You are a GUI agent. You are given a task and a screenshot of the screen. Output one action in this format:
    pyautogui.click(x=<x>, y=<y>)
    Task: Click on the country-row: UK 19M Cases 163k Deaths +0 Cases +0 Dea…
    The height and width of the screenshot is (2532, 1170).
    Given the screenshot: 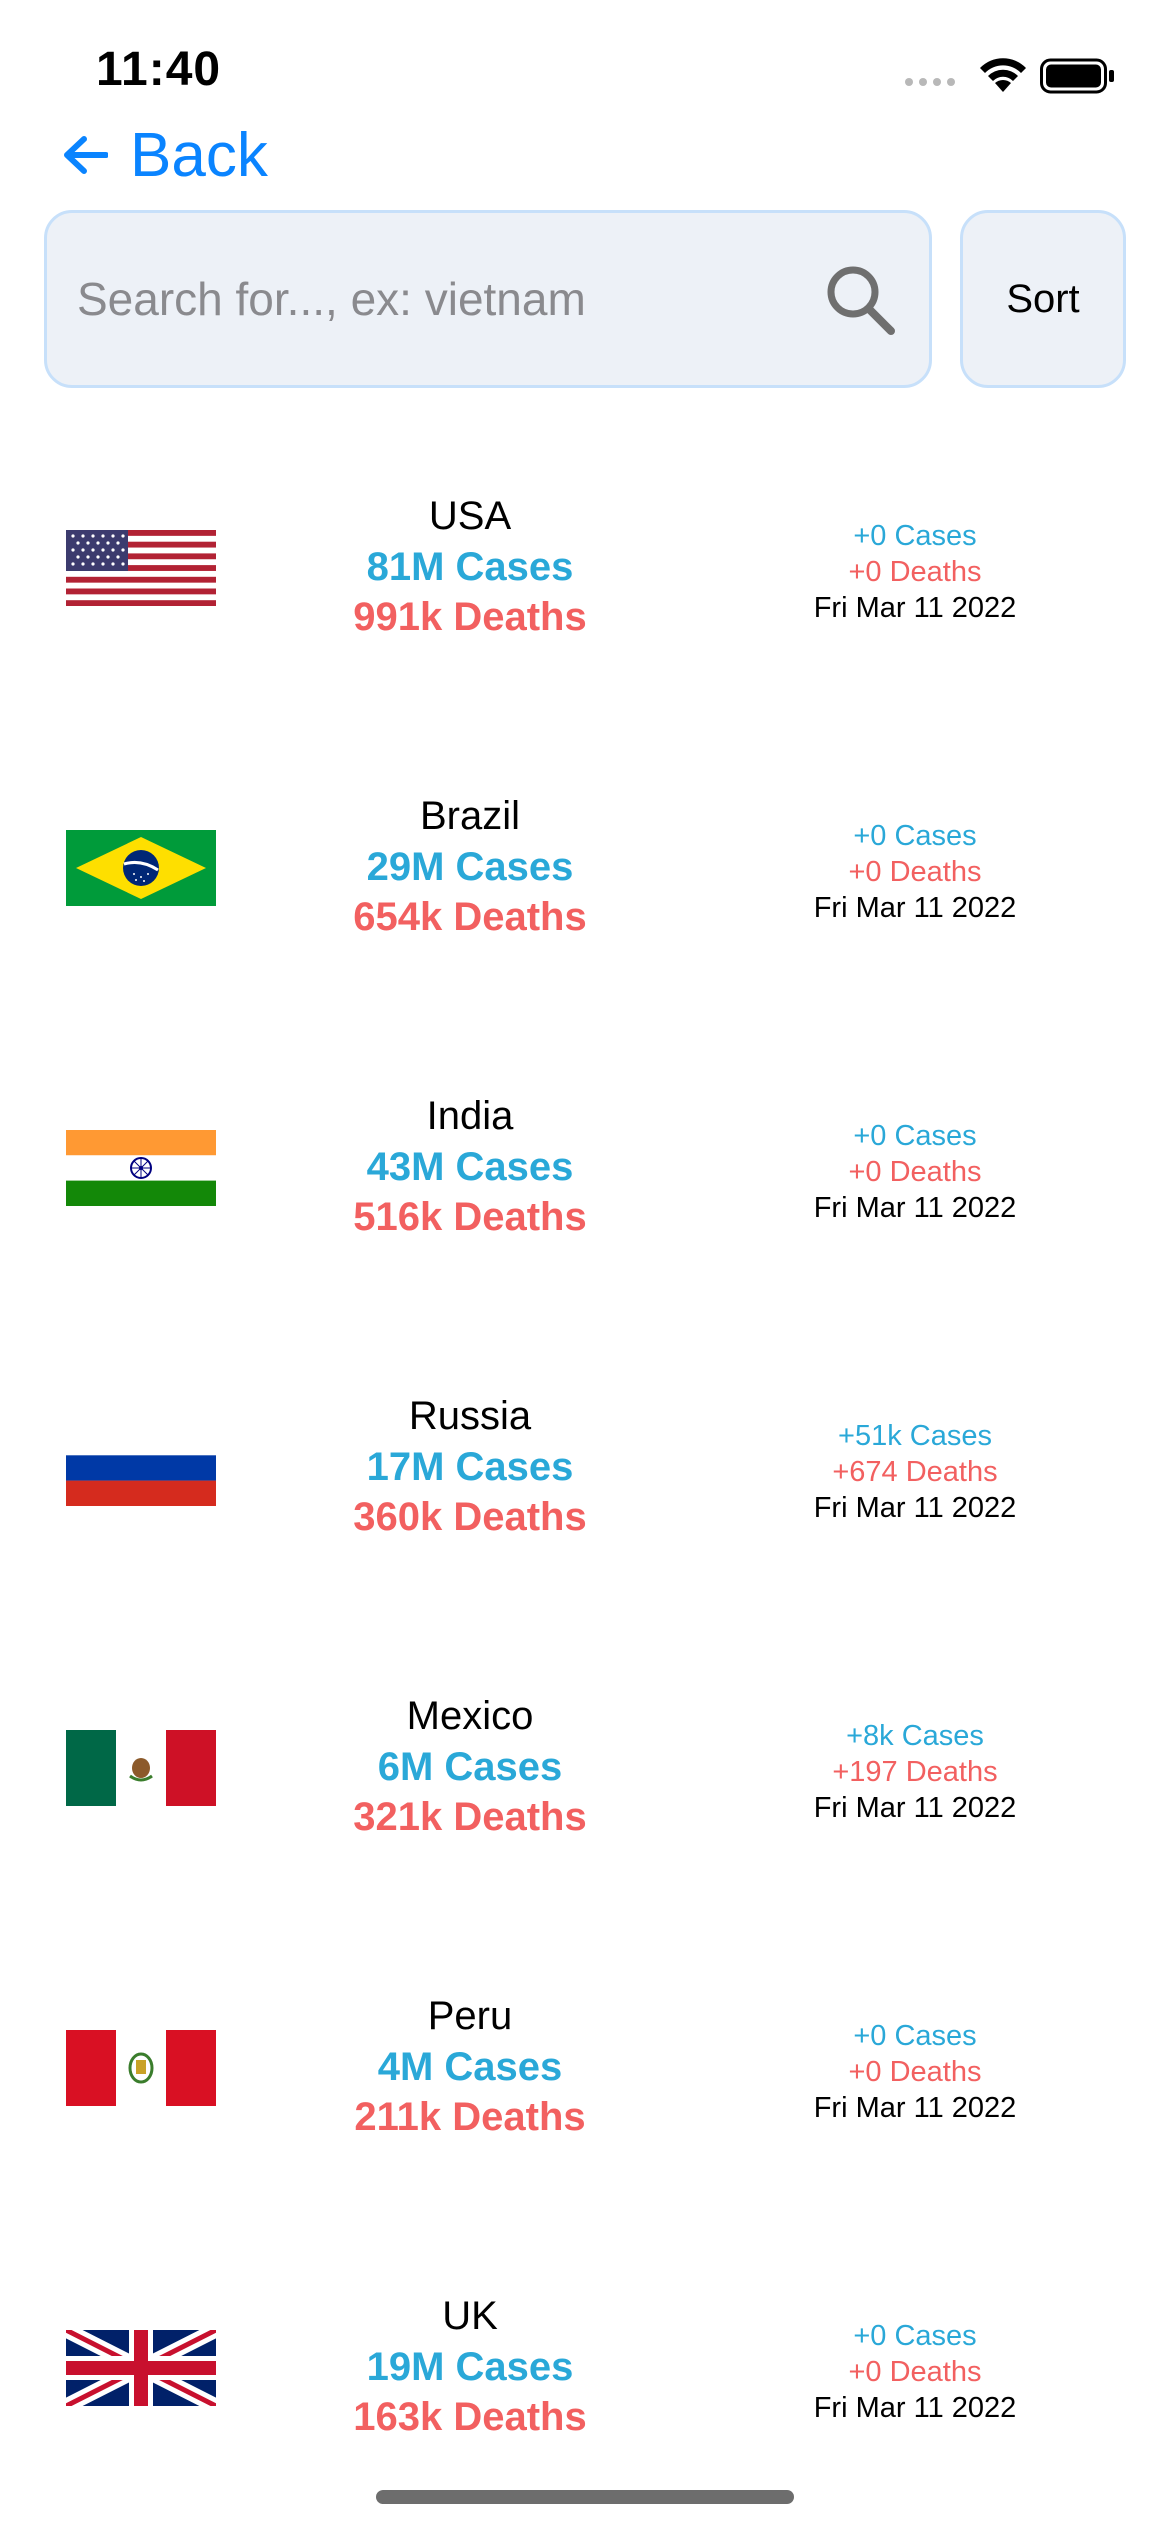 What is the action you would take?
    pyautogui.click(x=585, y=2386)
    